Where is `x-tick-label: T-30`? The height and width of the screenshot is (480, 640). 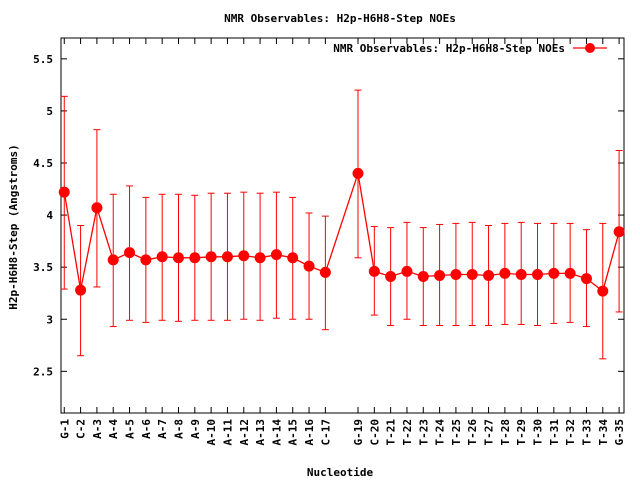 x-tick-label: T-30 is located at coordinates (538, 432).